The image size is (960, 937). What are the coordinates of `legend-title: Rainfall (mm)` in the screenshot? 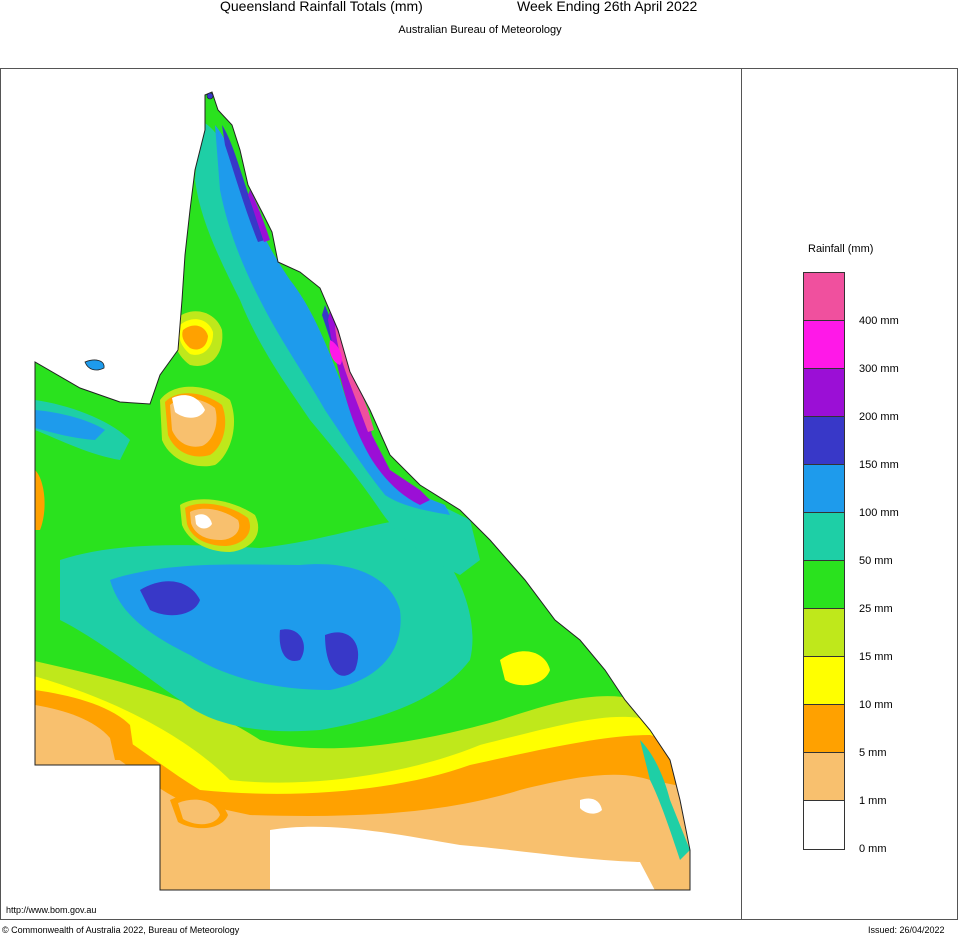 It's located at (841, 249).